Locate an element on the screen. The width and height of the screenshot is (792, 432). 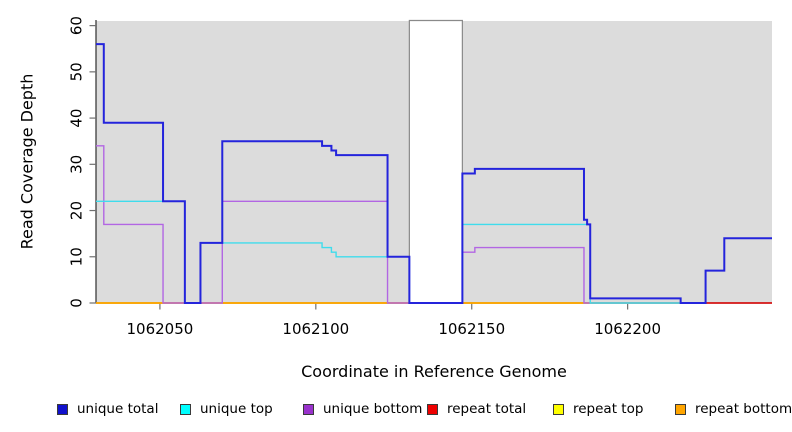
y-tick-label: 10 is located at coordinates (77, 256).